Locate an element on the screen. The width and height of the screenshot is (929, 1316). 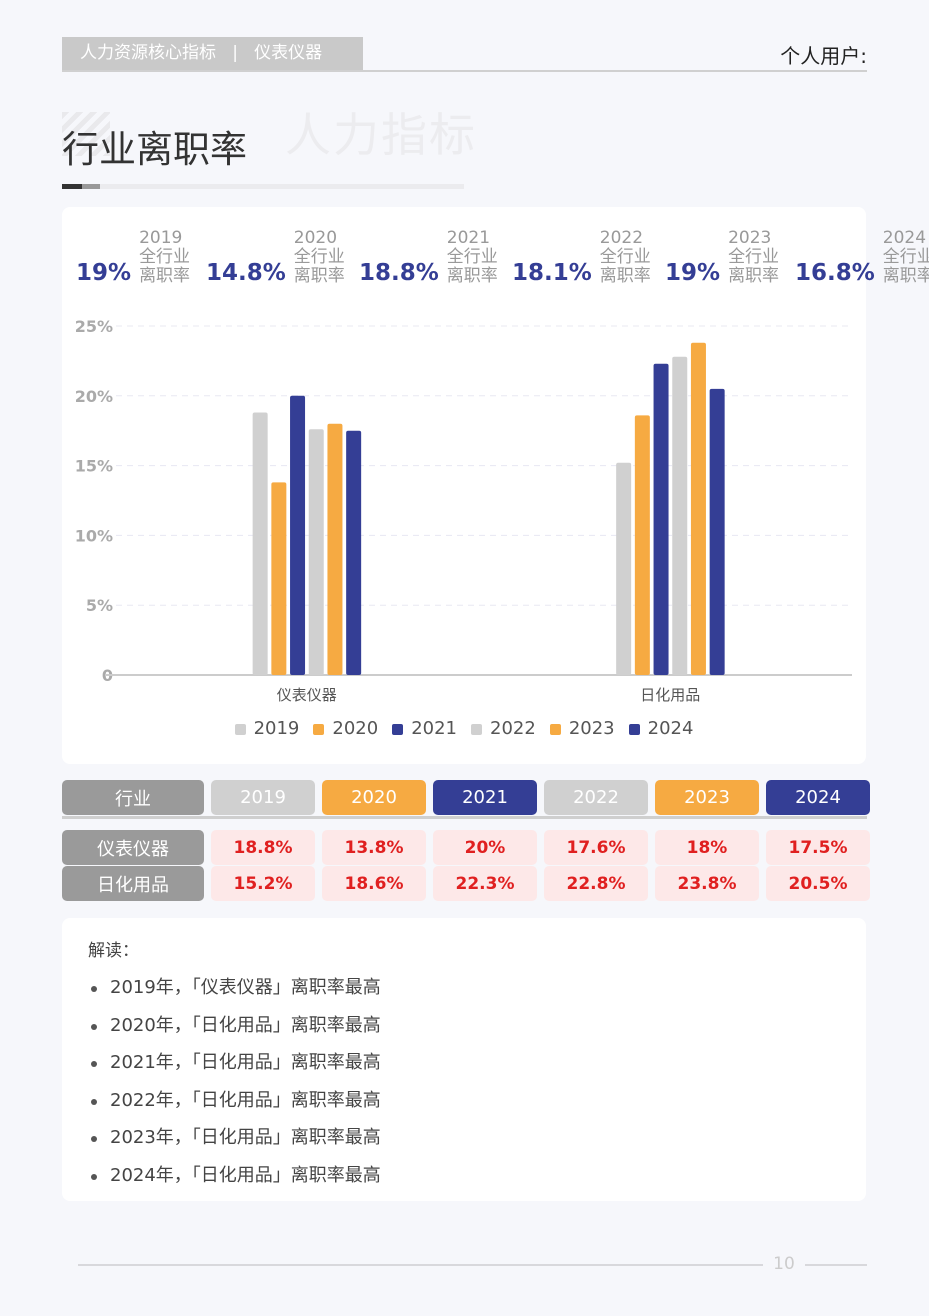
table-header-cell: 行业 is located at coordinates (133, 797).